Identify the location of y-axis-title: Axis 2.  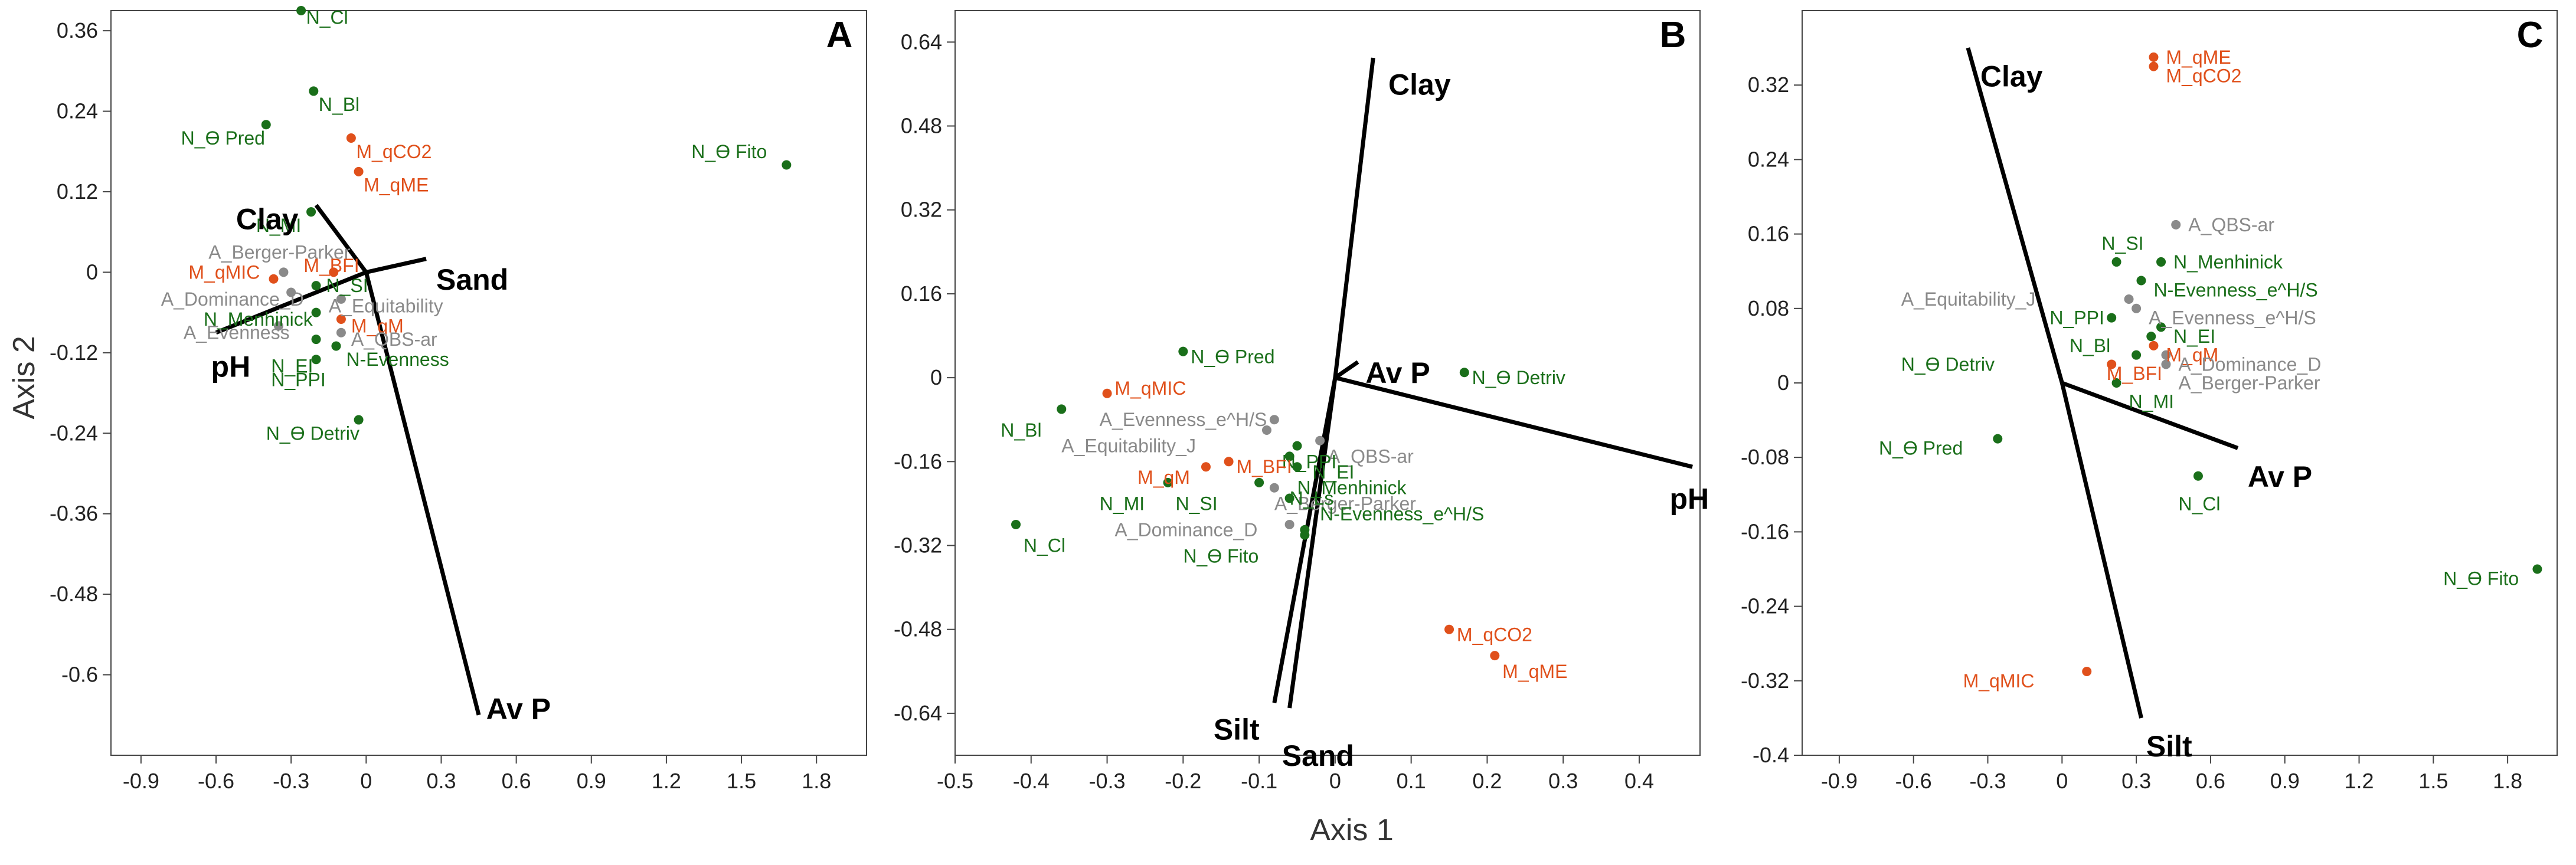
(24, 378).